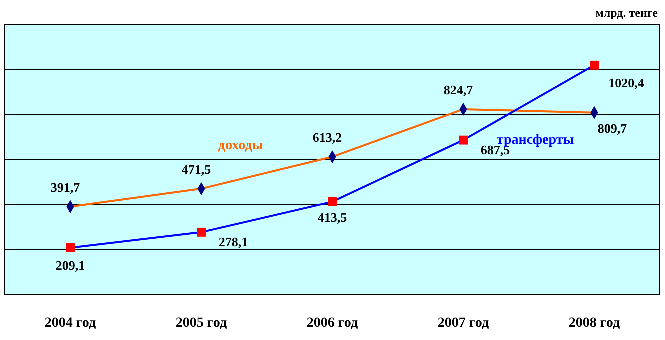 The image size is (665, 340). What do you see at coordinates (202, 323) in the screenshot?
I see `x-tick-label: 2005 год` at bounding box center [202, 323].